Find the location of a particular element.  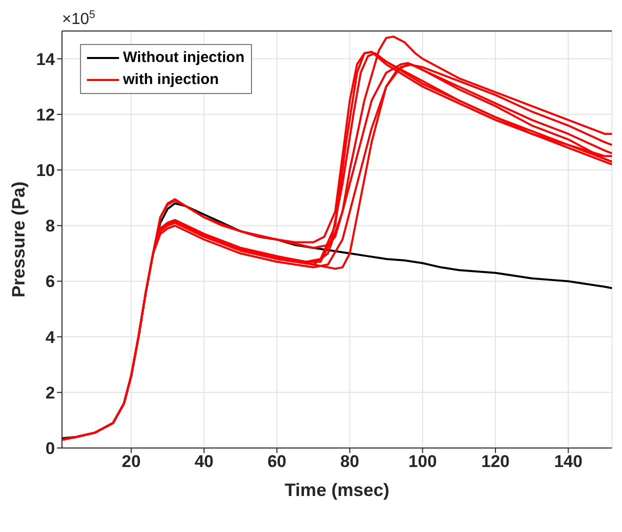

y-tick-label: 6 is located at coordinates (50, 282).